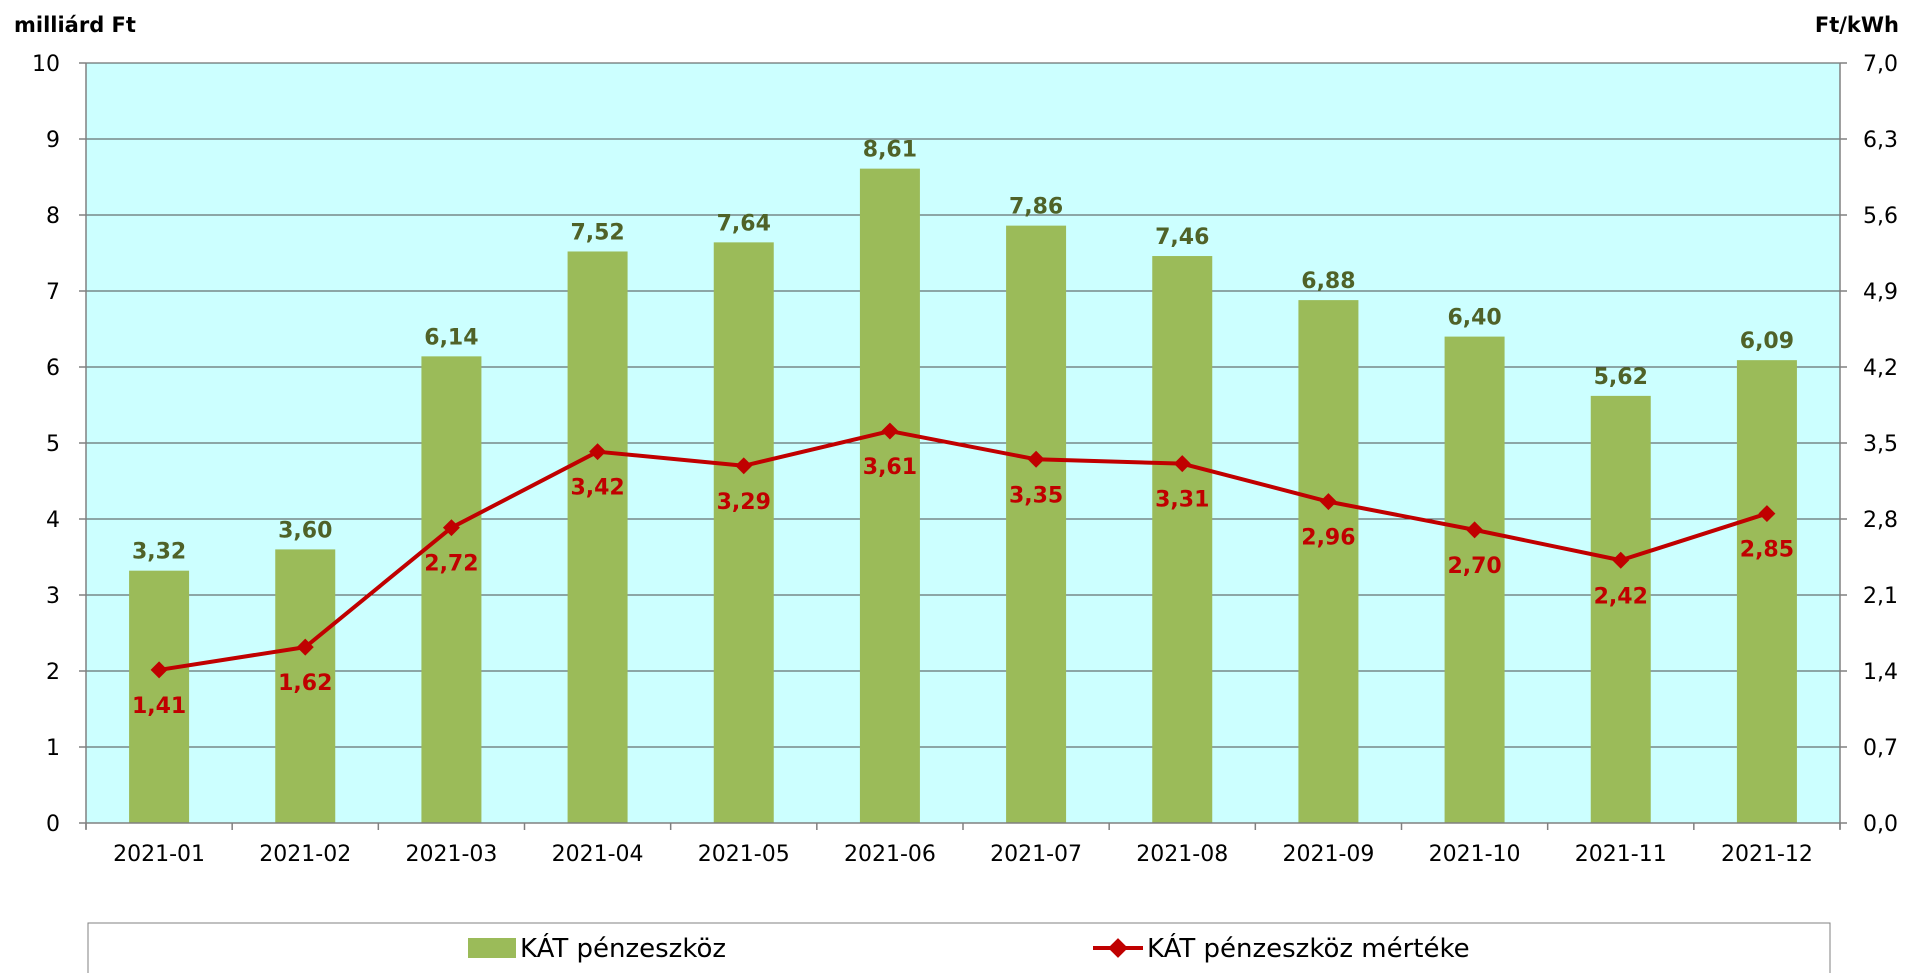 This screenshot has height=973, width=1905. What do you see at coordinates (1621, 854) in the screenshot?
I see `x-tick-label: 2021-11` at bounding box center [1621, 854].